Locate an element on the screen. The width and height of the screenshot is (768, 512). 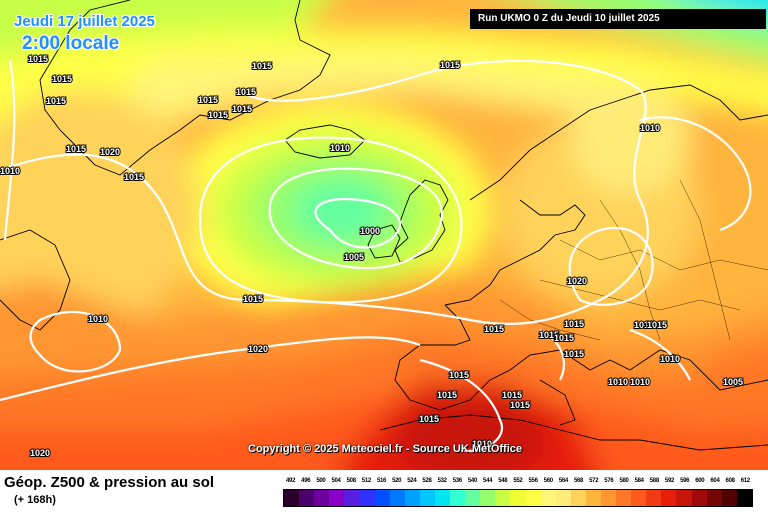
legend-value: 556 is located at coordinates (533, 481).